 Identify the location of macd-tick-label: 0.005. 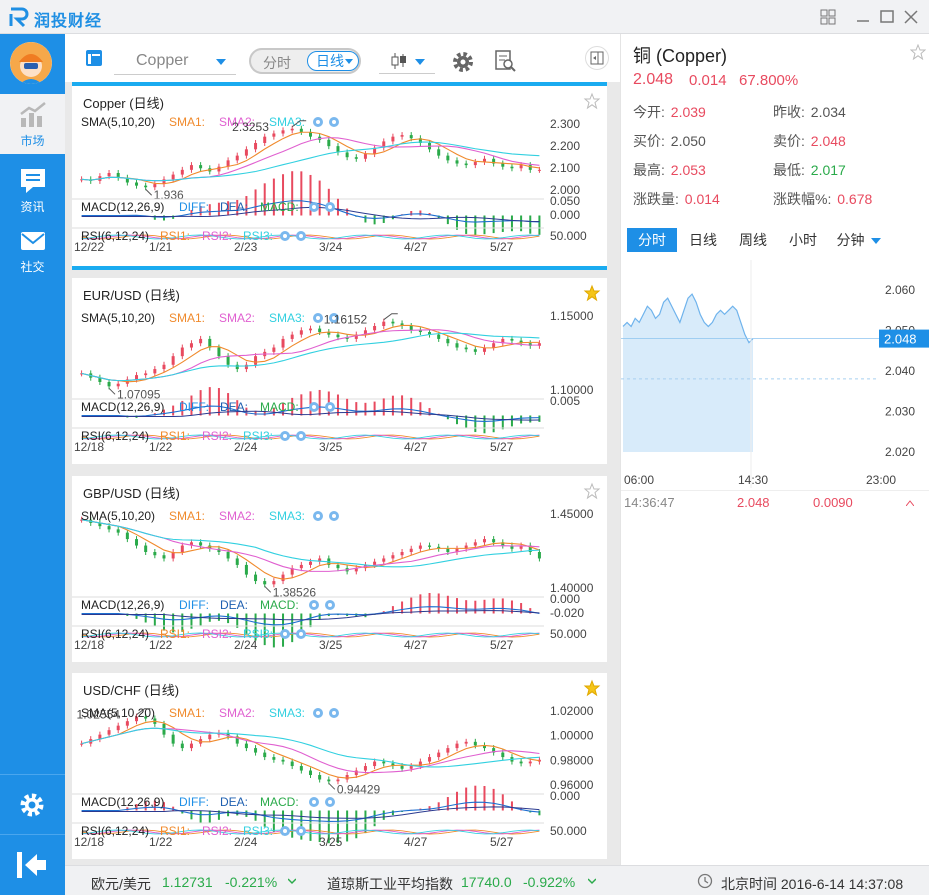
(565, 401).